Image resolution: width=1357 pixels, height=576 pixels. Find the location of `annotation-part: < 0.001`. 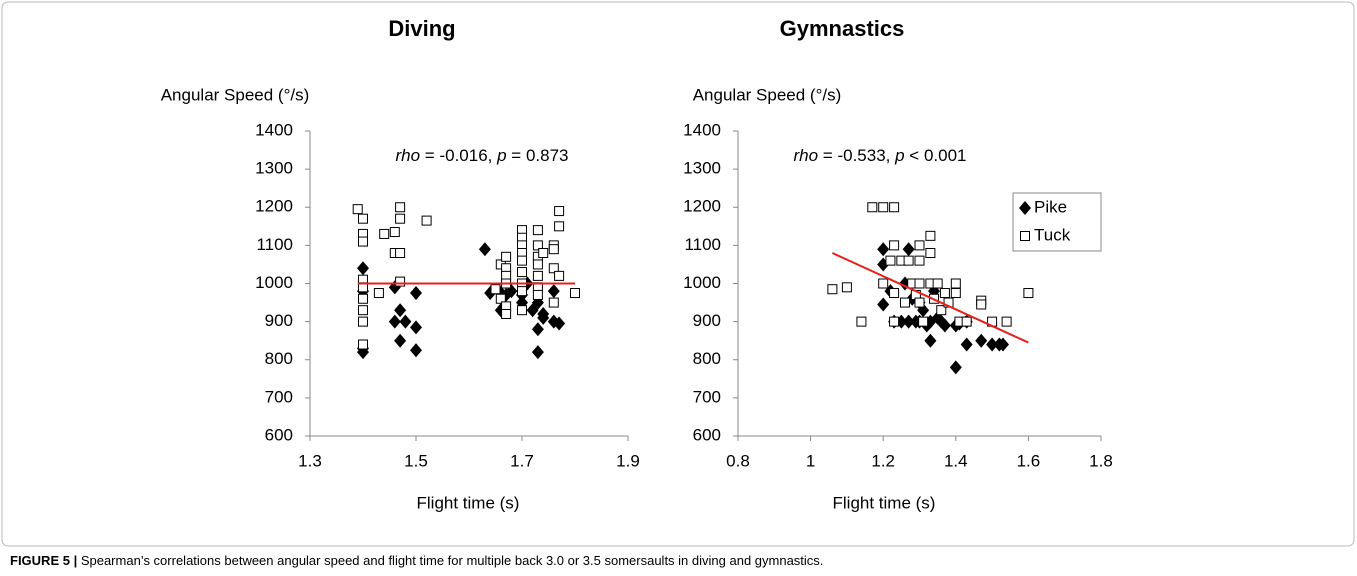

annotation-part: < 0.001 is located at coordinates (936, 155).